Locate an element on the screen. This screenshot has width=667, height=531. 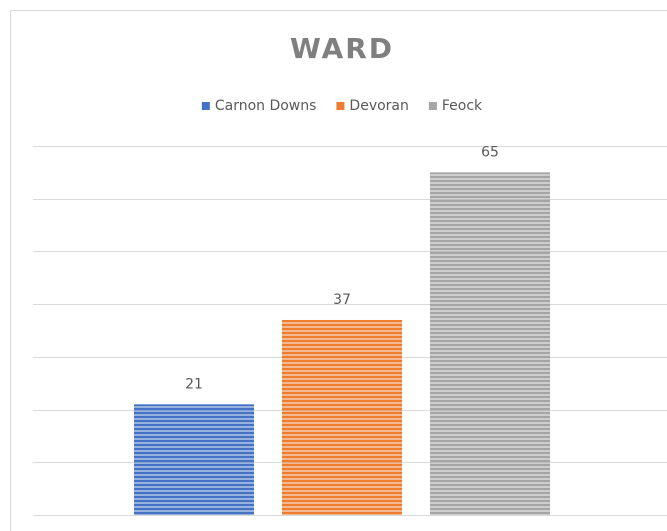
legend-label: Carnon Downs is located at coordinates (266, 106).